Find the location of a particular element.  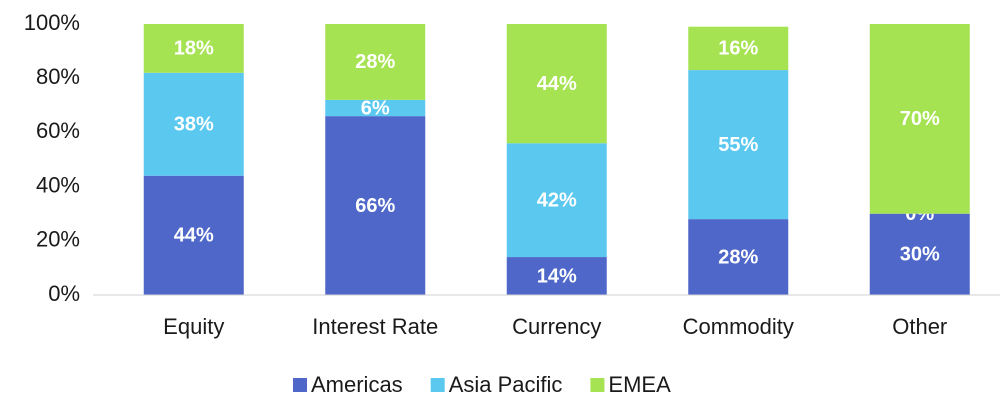

value-label: 18% is located at coordinates (194, 49).